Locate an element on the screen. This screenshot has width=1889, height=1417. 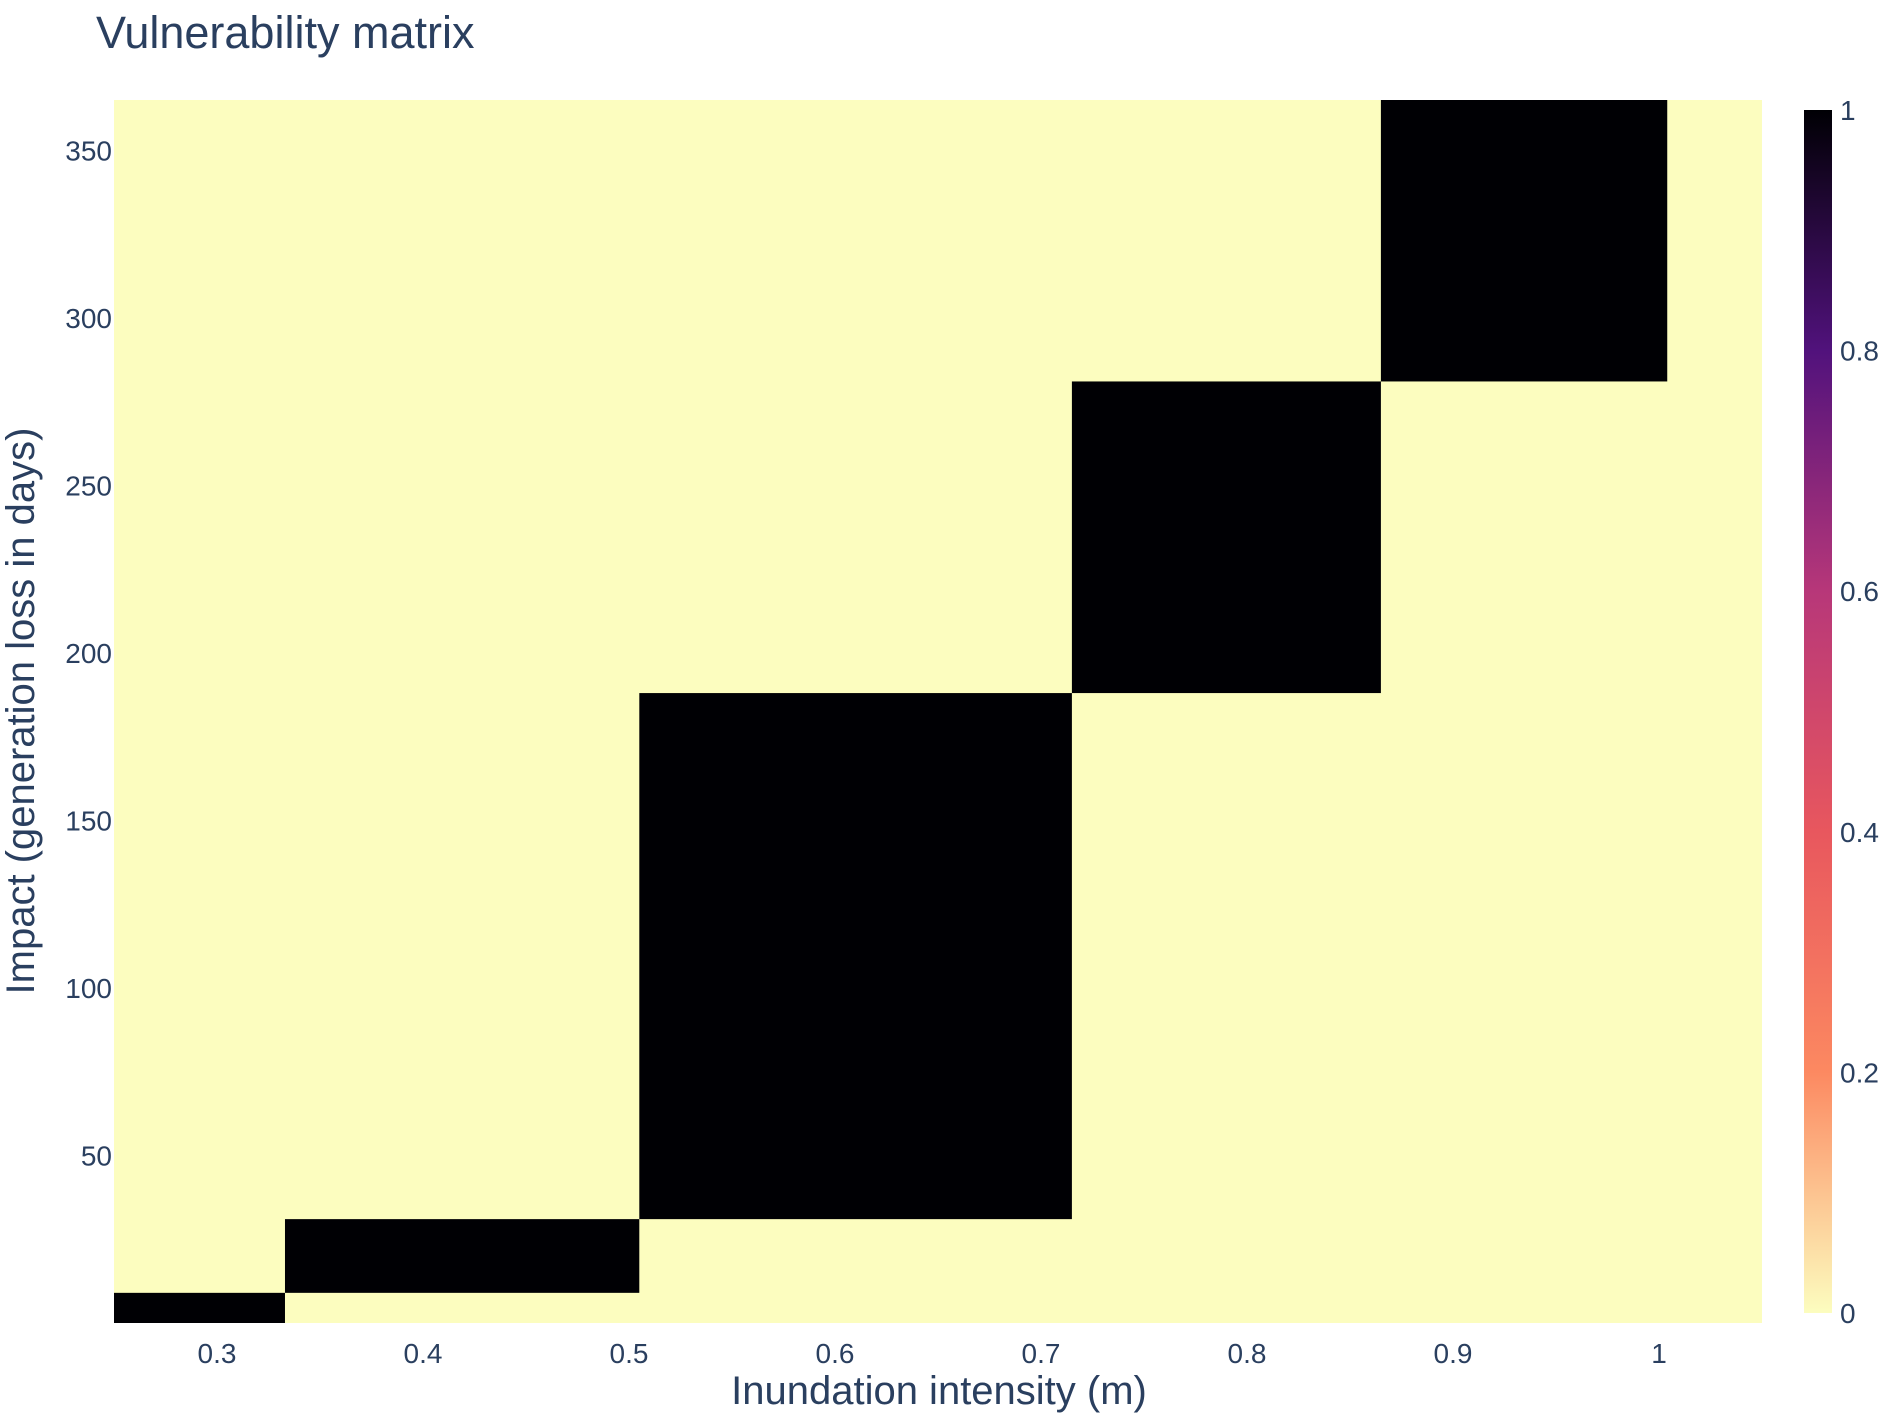
x-tick-label: 0.5 is located at coordinates (629, 1353).